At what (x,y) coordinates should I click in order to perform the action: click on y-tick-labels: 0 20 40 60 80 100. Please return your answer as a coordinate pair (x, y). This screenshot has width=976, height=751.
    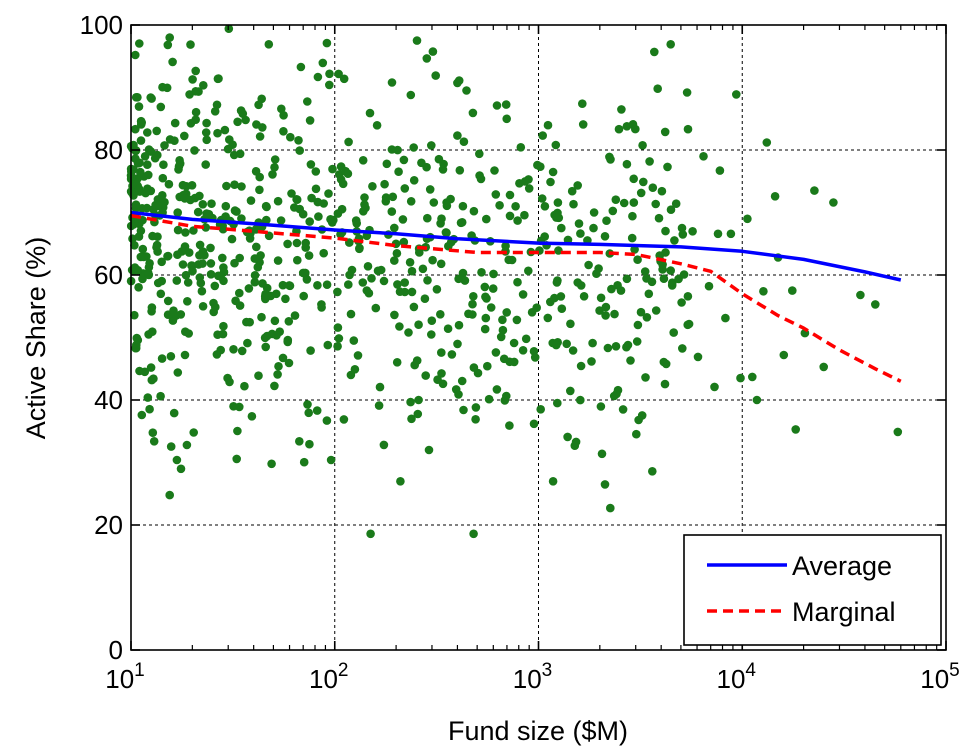
    Looking at the image, I should click on (101, 337).